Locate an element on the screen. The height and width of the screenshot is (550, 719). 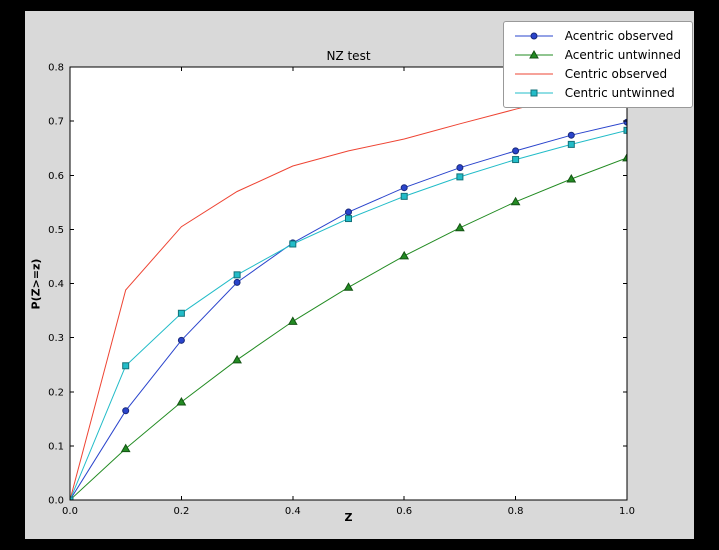
y-tick-label: 0.7 is located at coordinates (56, 122).